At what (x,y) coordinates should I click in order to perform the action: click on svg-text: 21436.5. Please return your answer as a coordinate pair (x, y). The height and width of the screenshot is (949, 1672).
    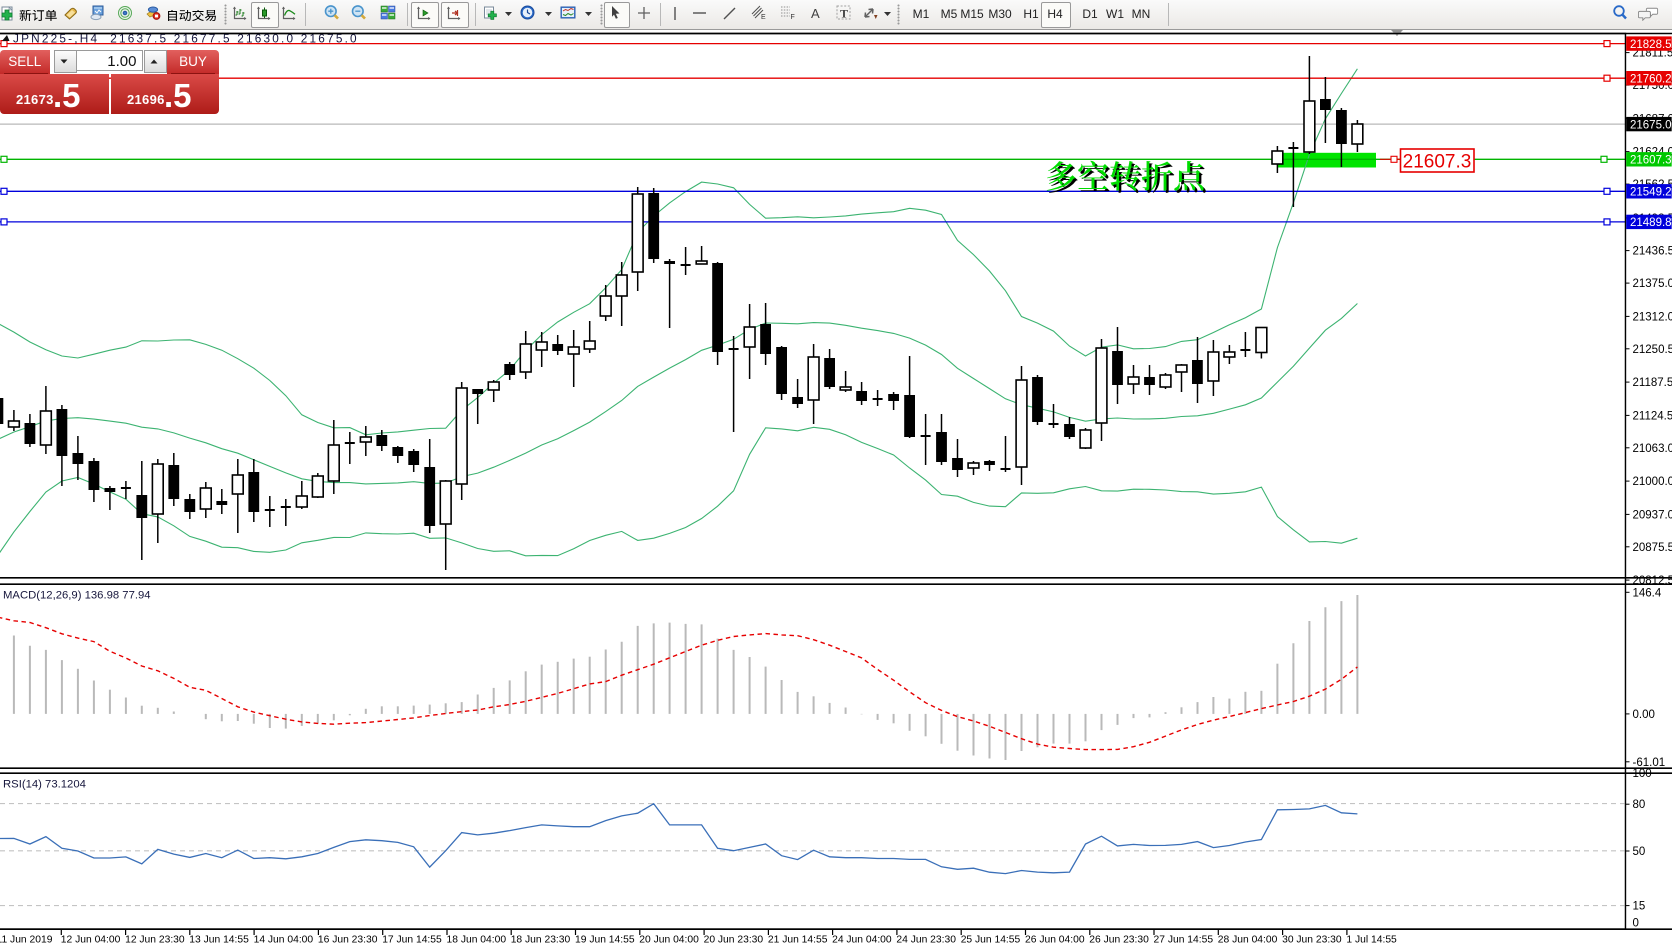
    Looking at the image, I should click on (1652, 252).